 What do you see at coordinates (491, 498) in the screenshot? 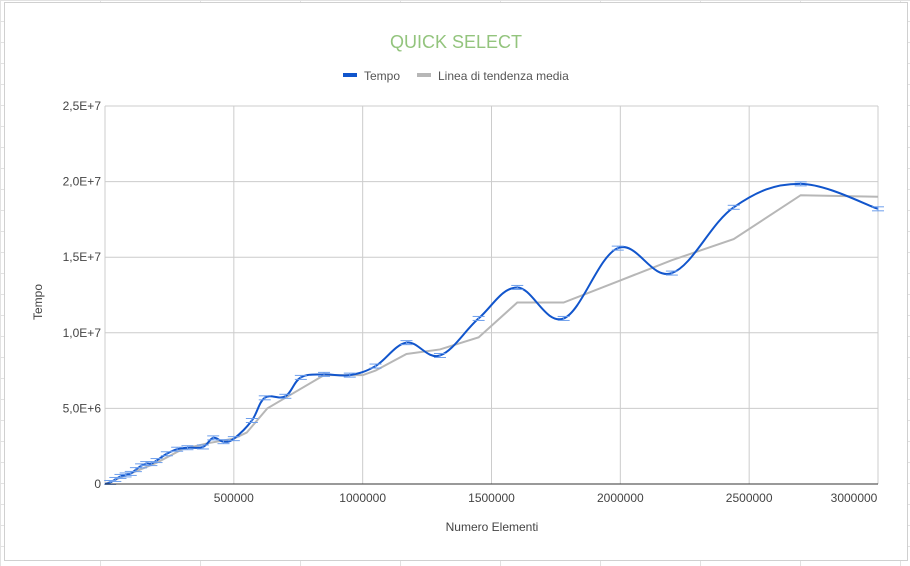
I see `x-tick-label: 1500000` at bounding box center [491, 498].